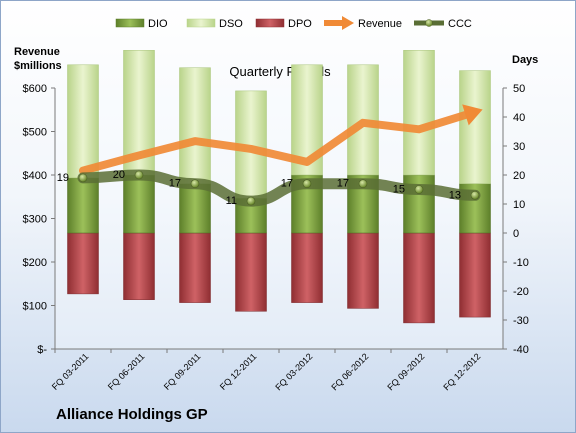 The width and height of the screenshot is (576, 433). What do you see at coordinates (472, 115) in the screenshot?
I see `revenue-arrowhead` at bounding box center [472, 115].